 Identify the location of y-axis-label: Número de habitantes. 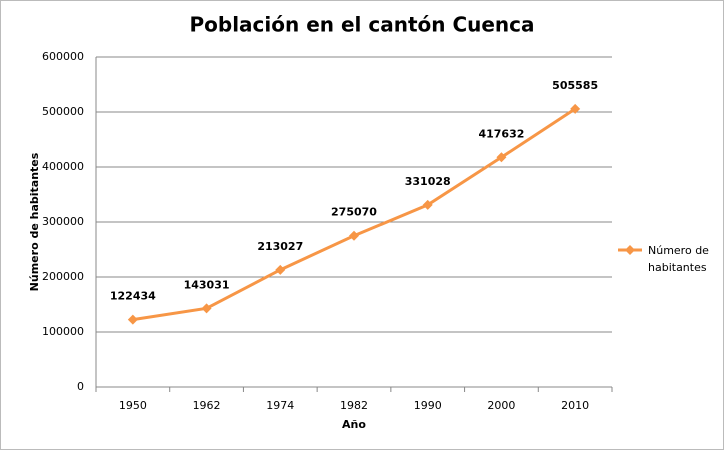
(34, 221).